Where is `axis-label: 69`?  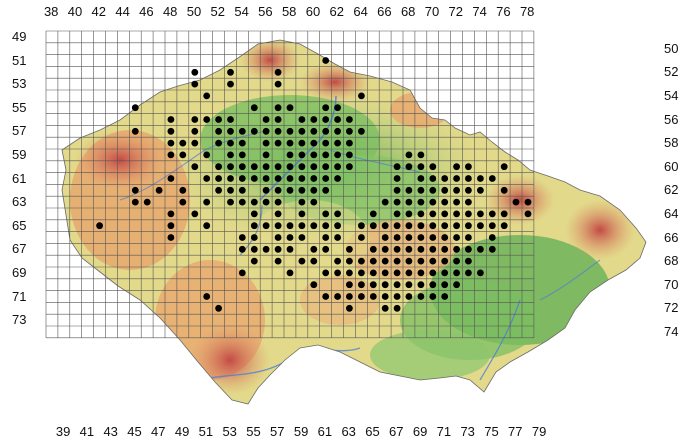 axis-label: 69 is located at coordinates (19, 272).